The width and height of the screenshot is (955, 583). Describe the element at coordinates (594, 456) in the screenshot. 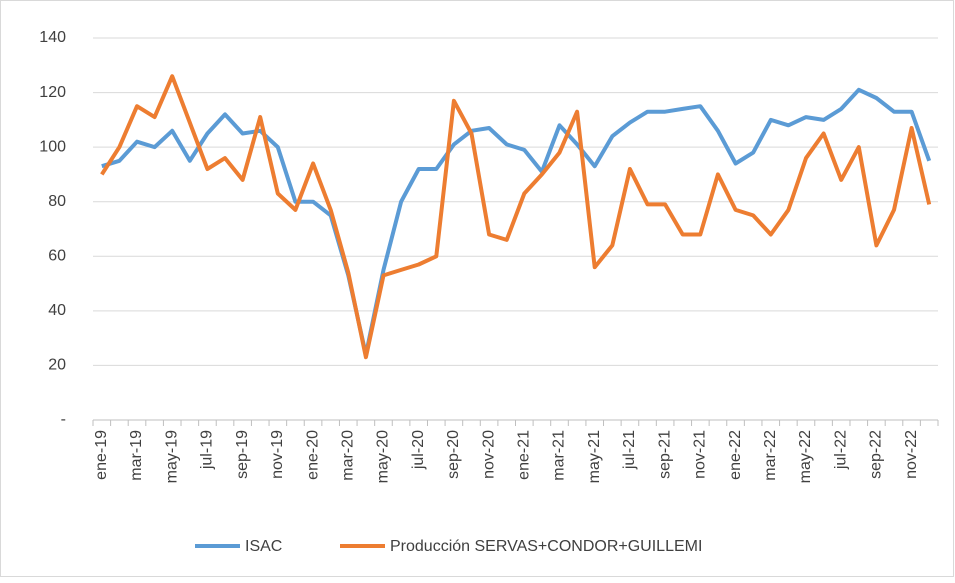

I see `x-tick-label: may-21` at that location.